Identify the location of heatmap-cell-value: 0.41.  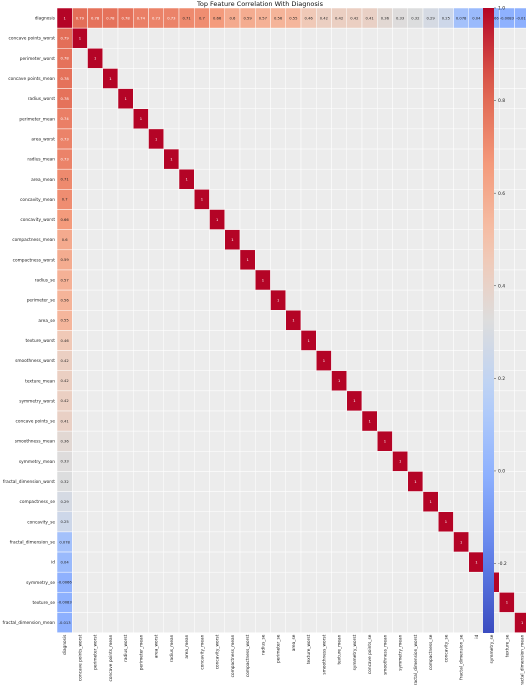
(370, 18).